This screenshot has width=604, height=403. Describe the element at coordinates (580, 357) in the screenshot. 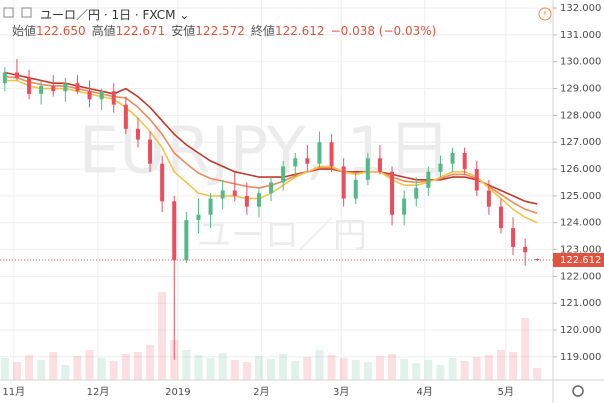

I see `y-tick-label: 119.000` at that location.